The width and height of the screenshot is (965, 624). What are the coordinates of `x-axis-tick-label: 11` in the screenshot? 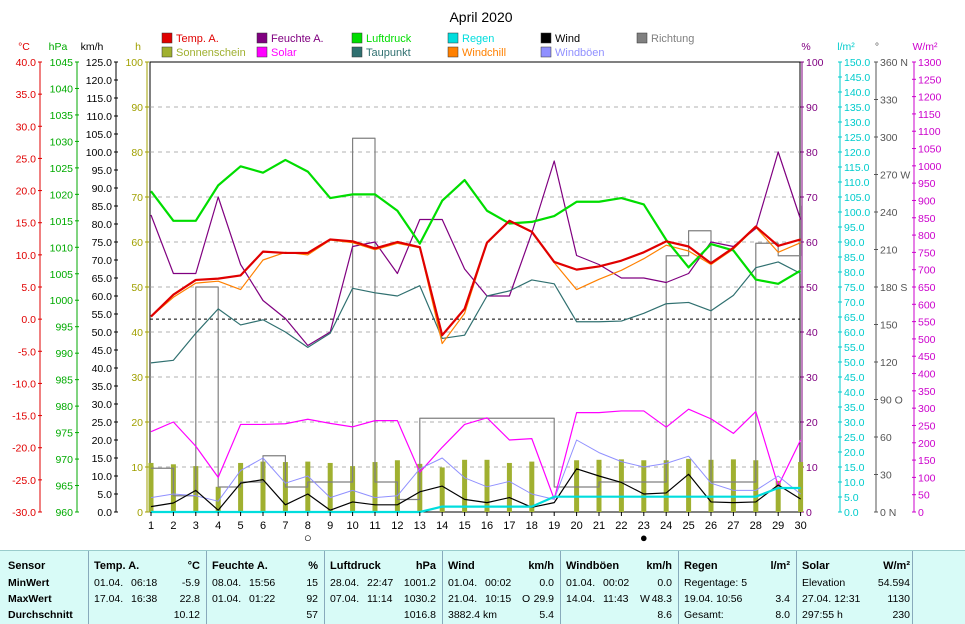 It's located at (374, 526).